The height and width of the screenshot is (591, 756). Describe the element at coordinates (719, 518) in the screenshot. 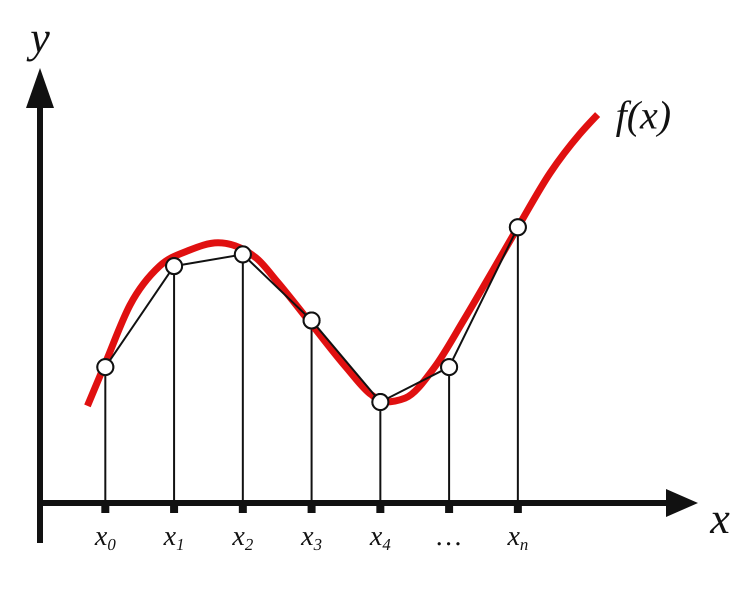

I see `x-axis-title: x` at that location.